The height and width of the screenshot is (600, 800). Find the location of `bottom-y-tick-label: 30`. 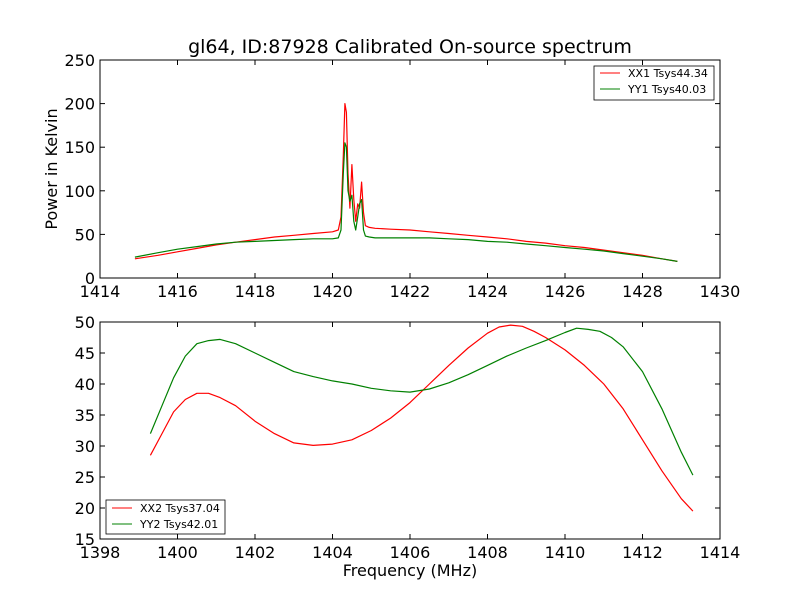

bottom-y-tick-label: 30 is located at coordinates (85, 446).